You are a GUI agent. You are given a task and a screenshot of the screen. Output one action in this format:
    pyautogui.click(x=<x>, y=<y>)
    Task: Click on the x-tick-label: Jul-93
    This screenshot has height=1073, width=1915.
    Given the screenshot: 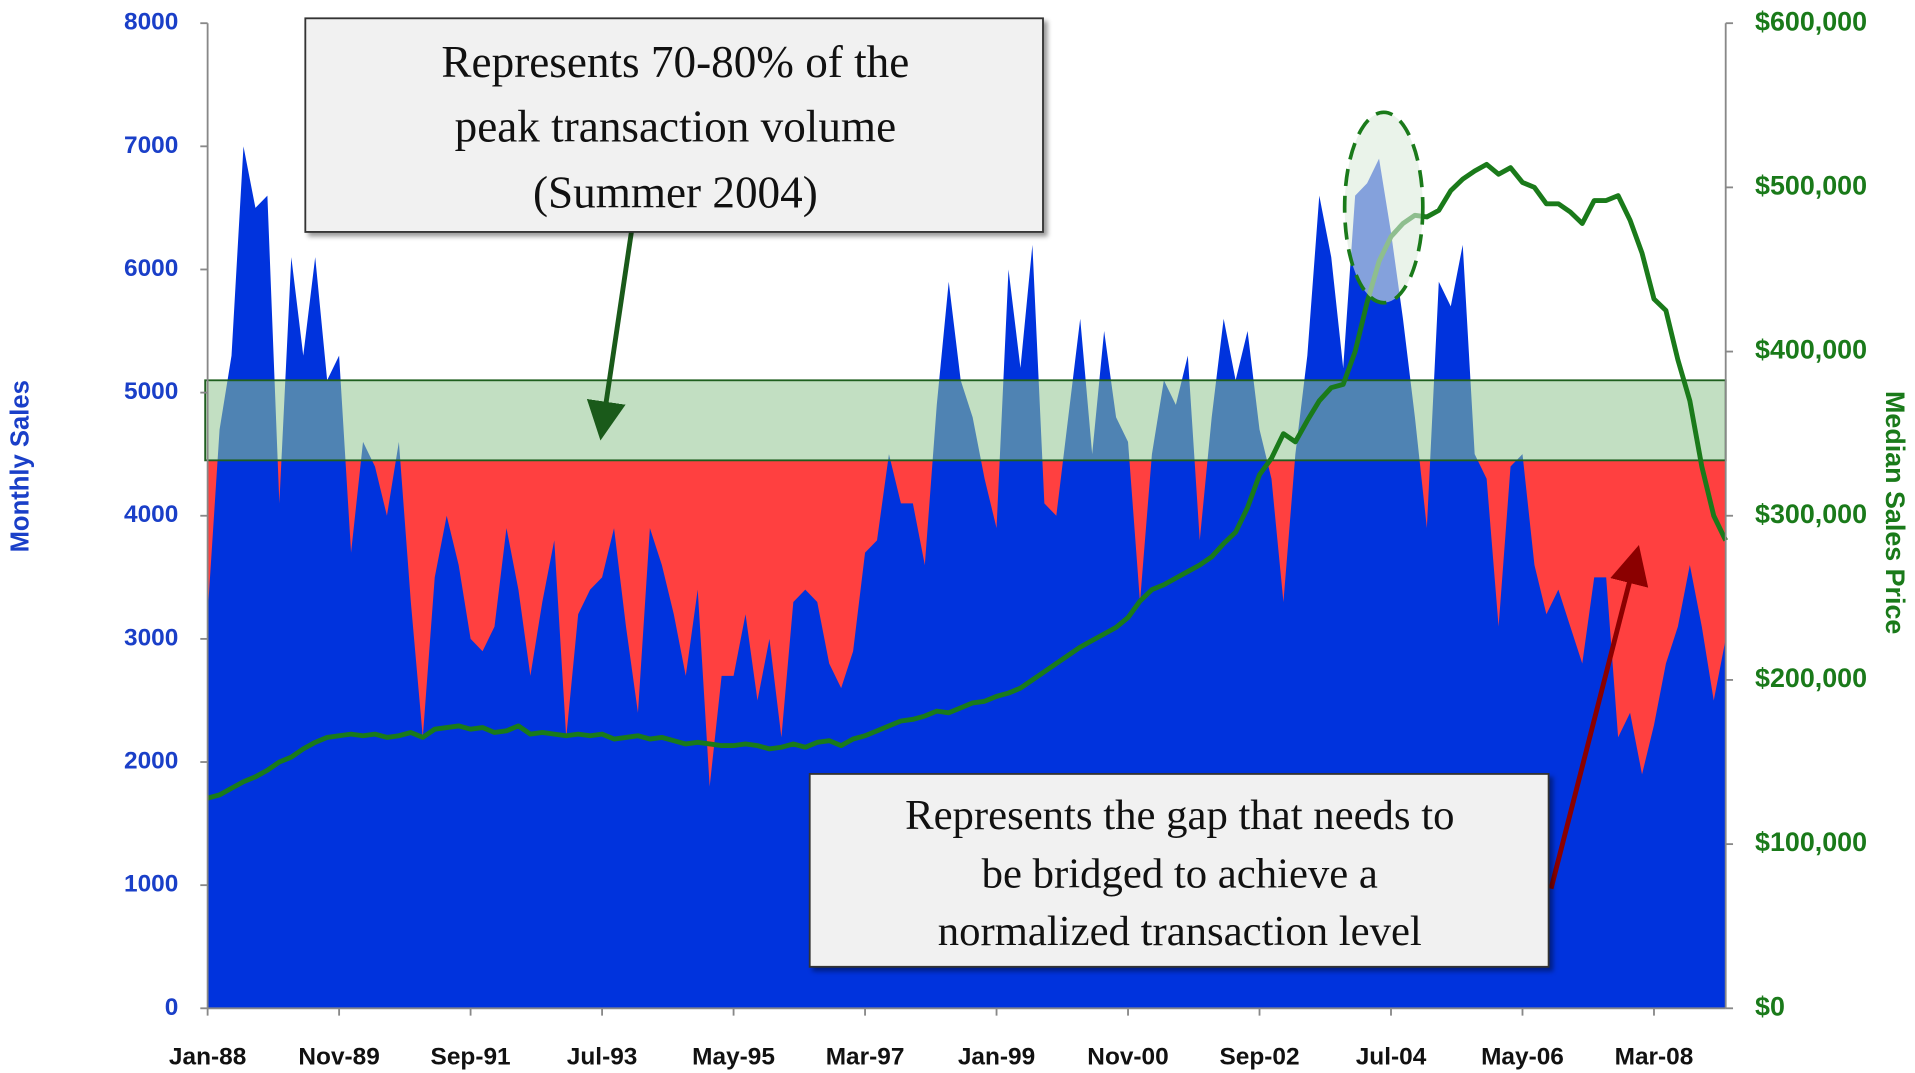 What is the action you would take?
    pyautogui.click(x=602, y=1056)
    